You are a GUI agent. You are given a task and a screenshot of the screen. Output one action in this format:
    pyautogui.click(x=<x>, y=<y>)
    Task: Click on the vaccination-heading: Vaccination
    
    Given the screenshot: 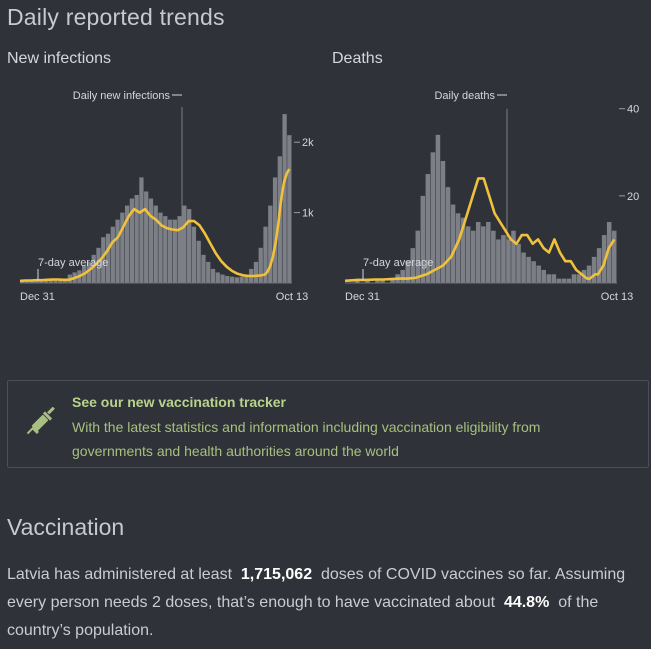 What is the action you would take?
    pyautogui.click(x=66, y=527)
    